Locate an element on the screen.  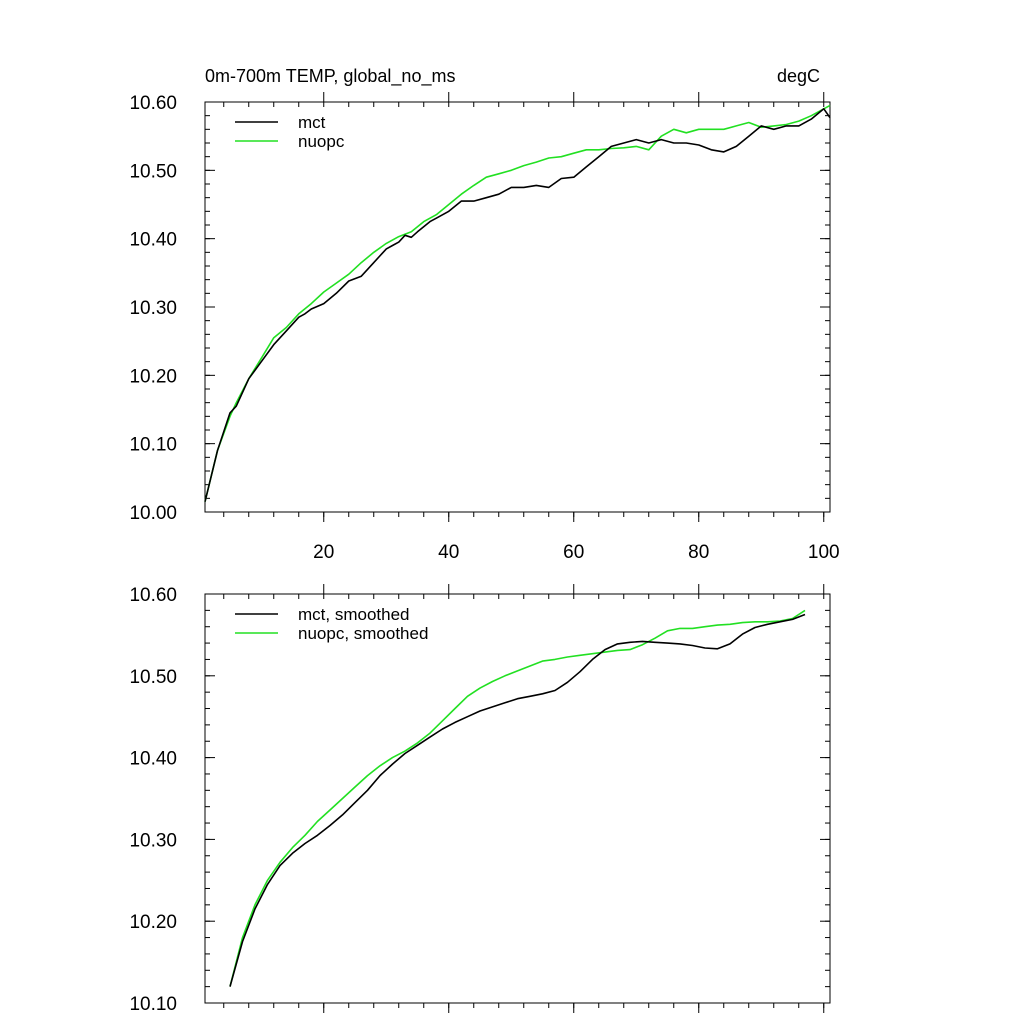
x-tick-label: 100 is located at coordinates (824, 552).